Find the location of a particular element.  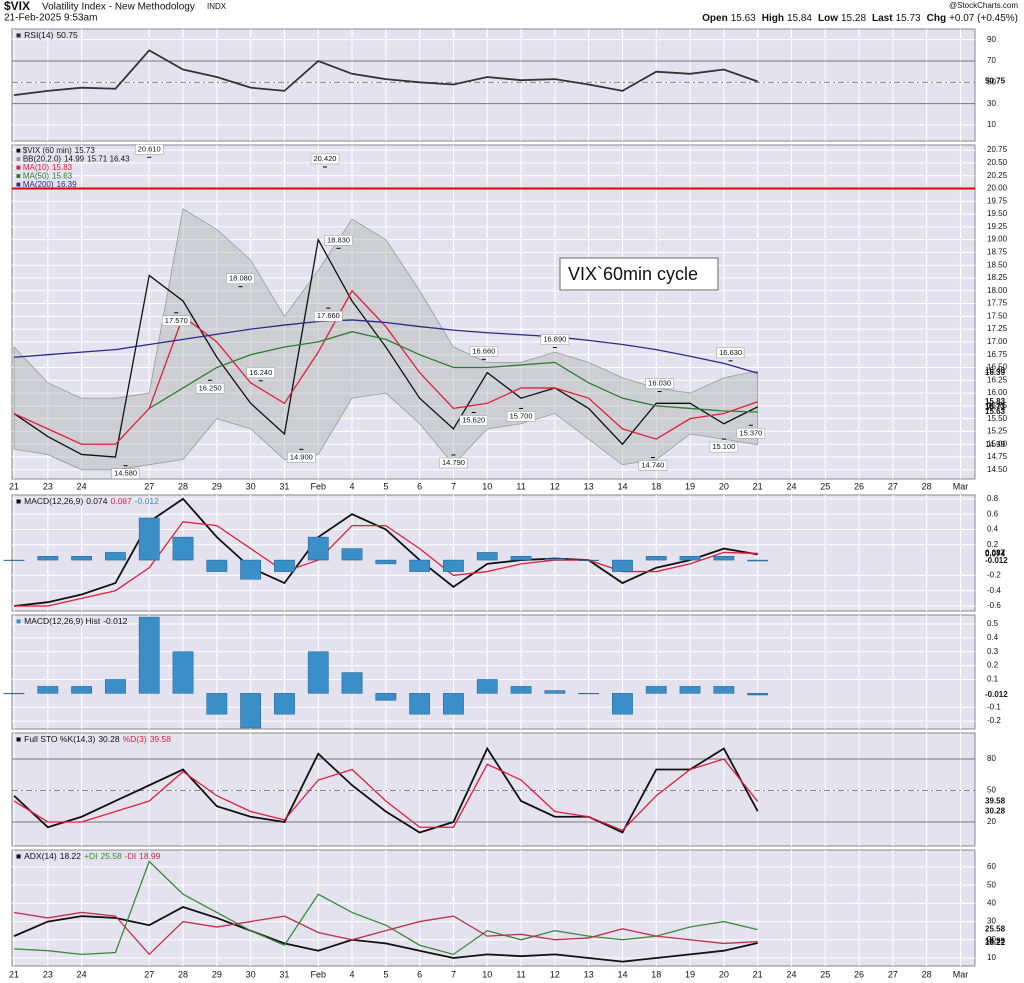

panel-background is located at coordinates (493, 672).